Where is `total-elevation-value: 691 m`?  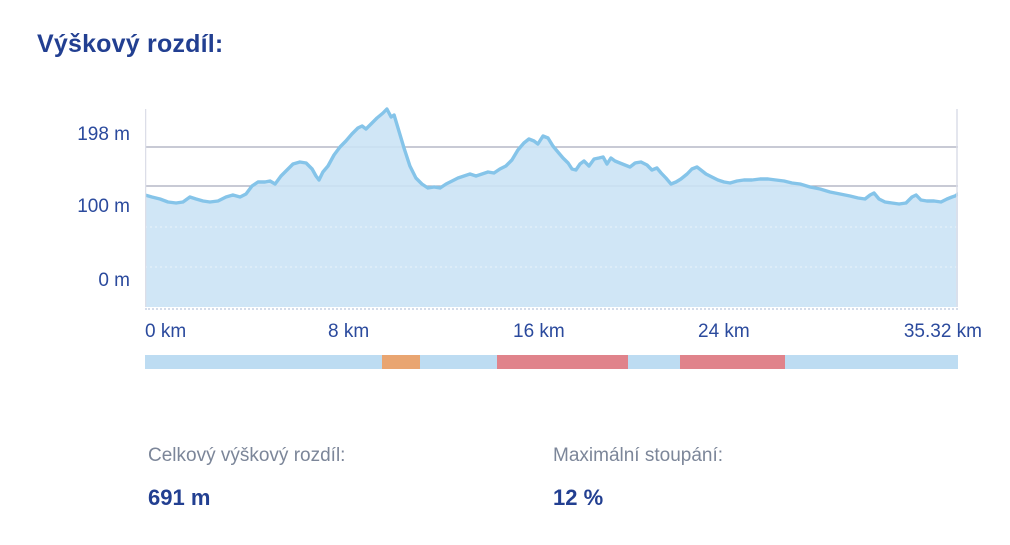 total-elevation-value: 691 m is located at coordinates (179, 497).